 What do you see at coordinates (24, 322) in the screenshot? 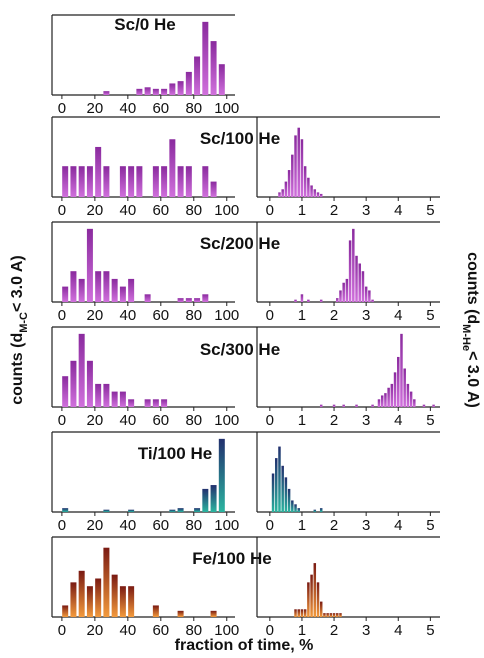
I see `label-sub: M-C` at bounding box center [24, 322].